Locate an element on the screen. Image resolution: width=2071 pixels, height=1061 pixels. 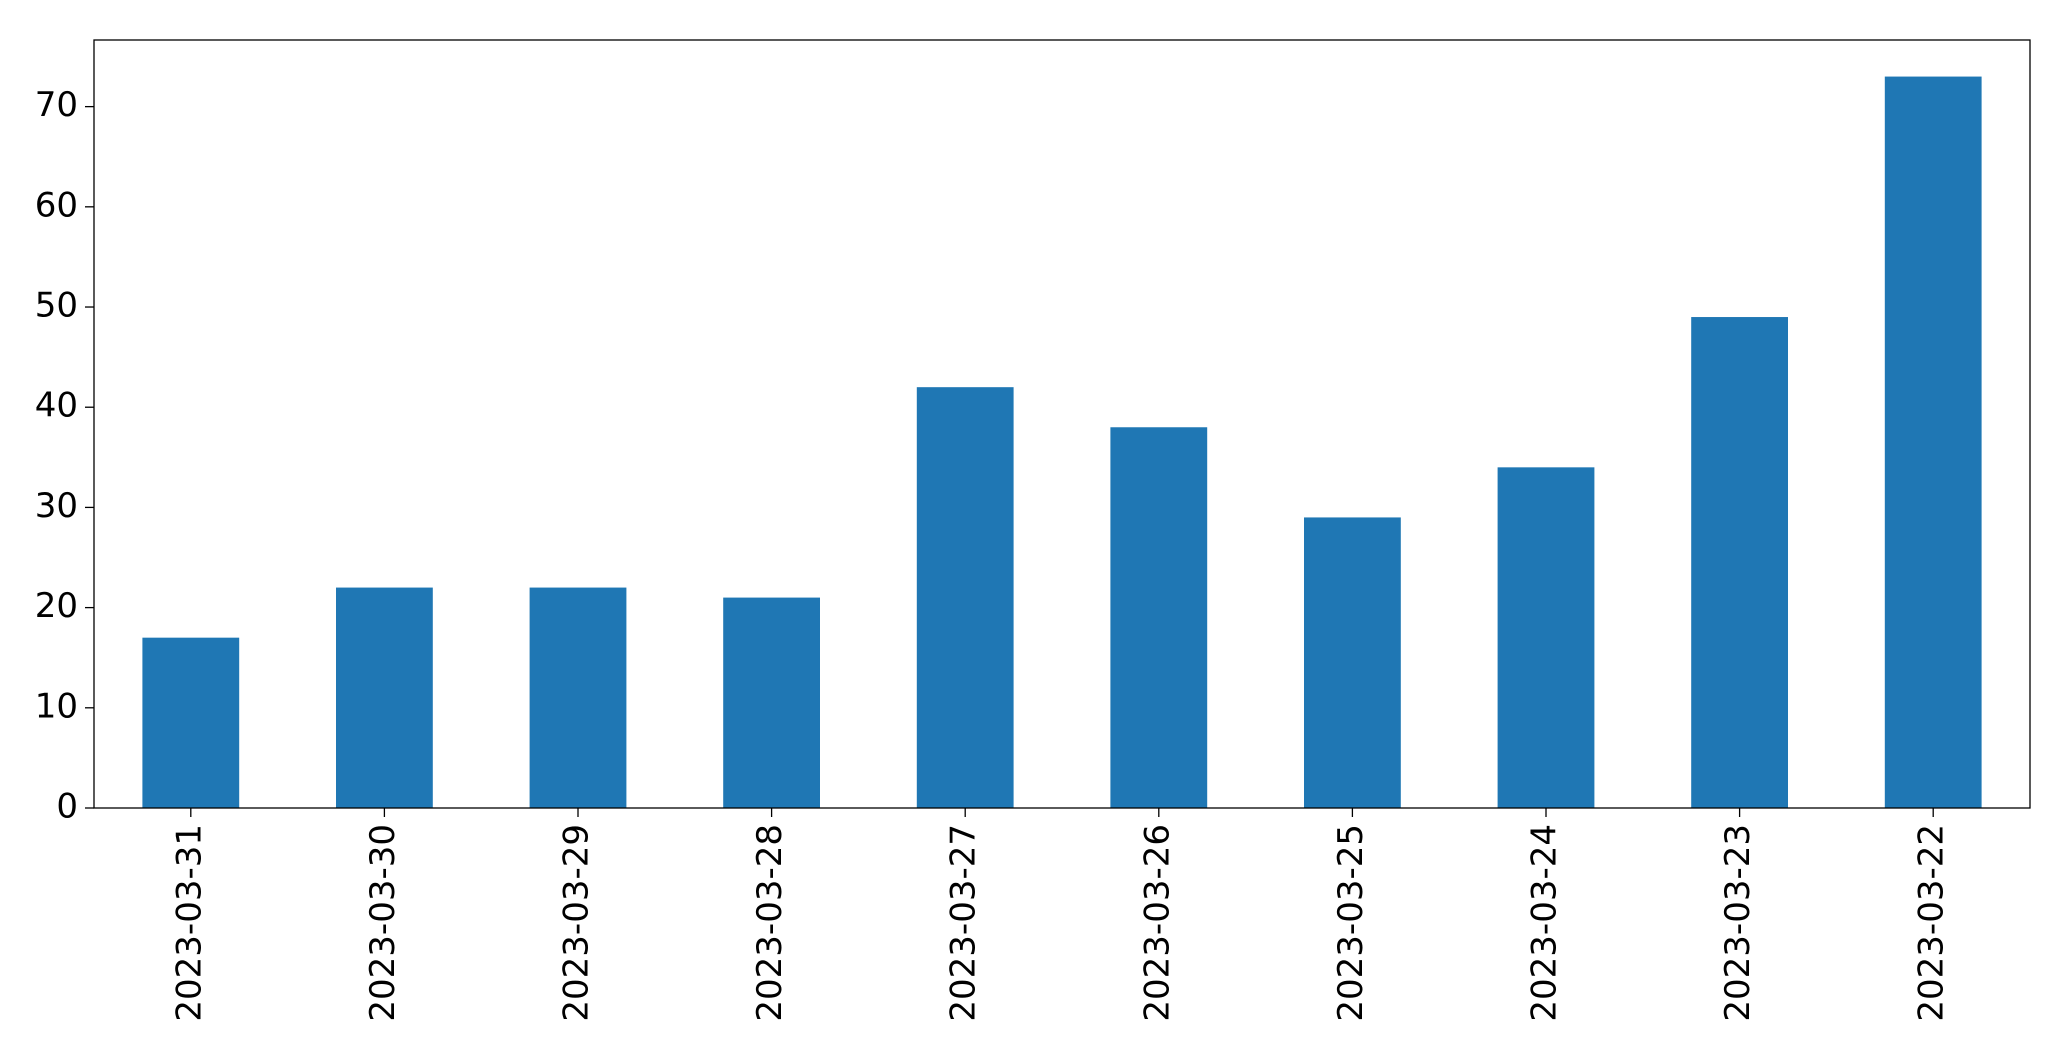
x-tick-label: 2023-03-29 is located at coordinates (577, 923).